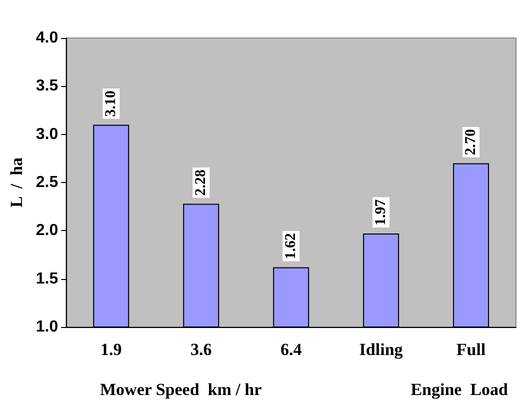 This screenshot has width=526, height=402. What do you see at coordinates (47, 231) in the screenshot?
I see `y-tick-label: 2.0` at bounding box center [47, 231].